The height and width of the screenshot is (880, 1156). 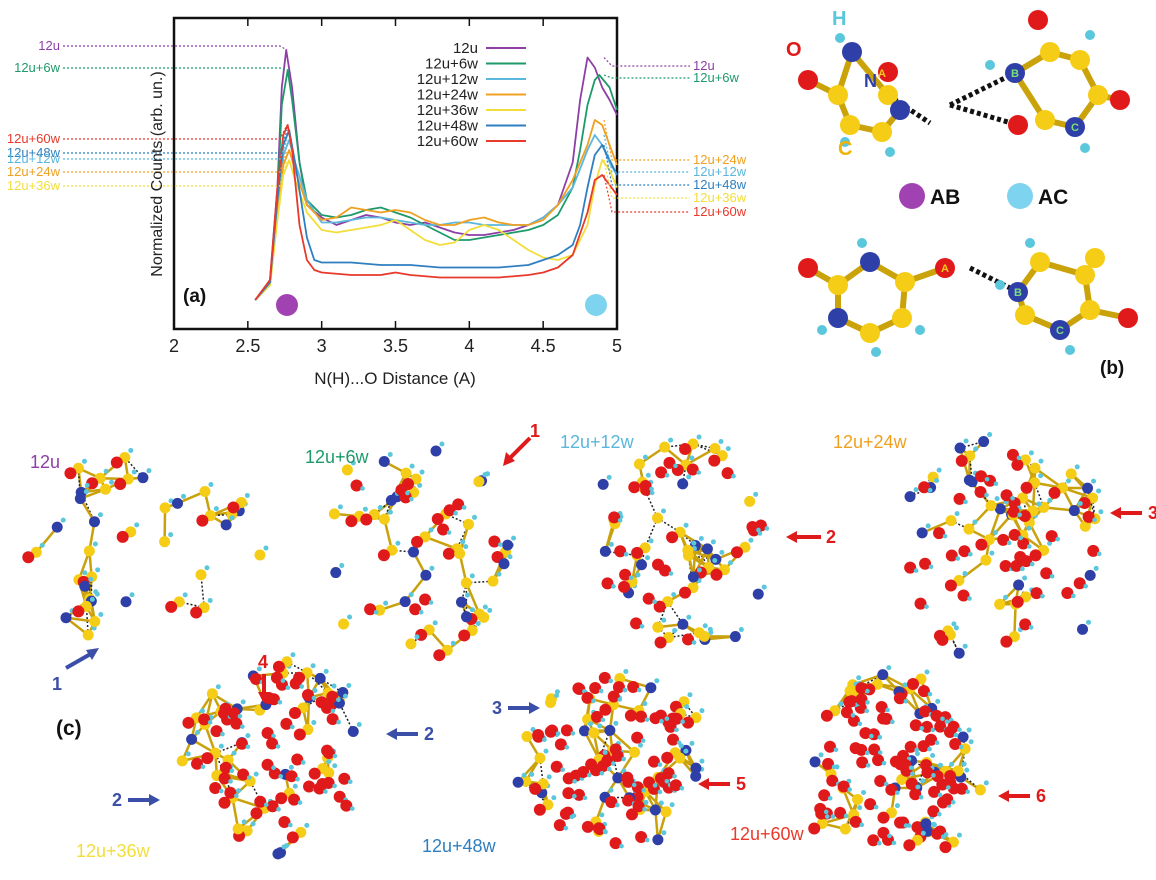 I want to click on atom-label-c: C, so click(x=845, y=149).